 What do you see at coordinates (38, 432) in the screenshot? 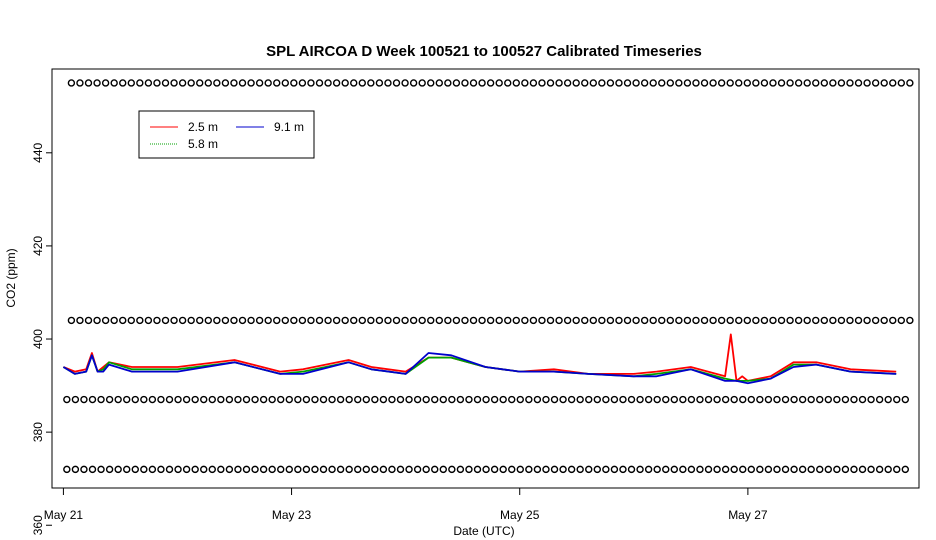
I see `y-tick-label: 380` at bounding box center [38, 432].